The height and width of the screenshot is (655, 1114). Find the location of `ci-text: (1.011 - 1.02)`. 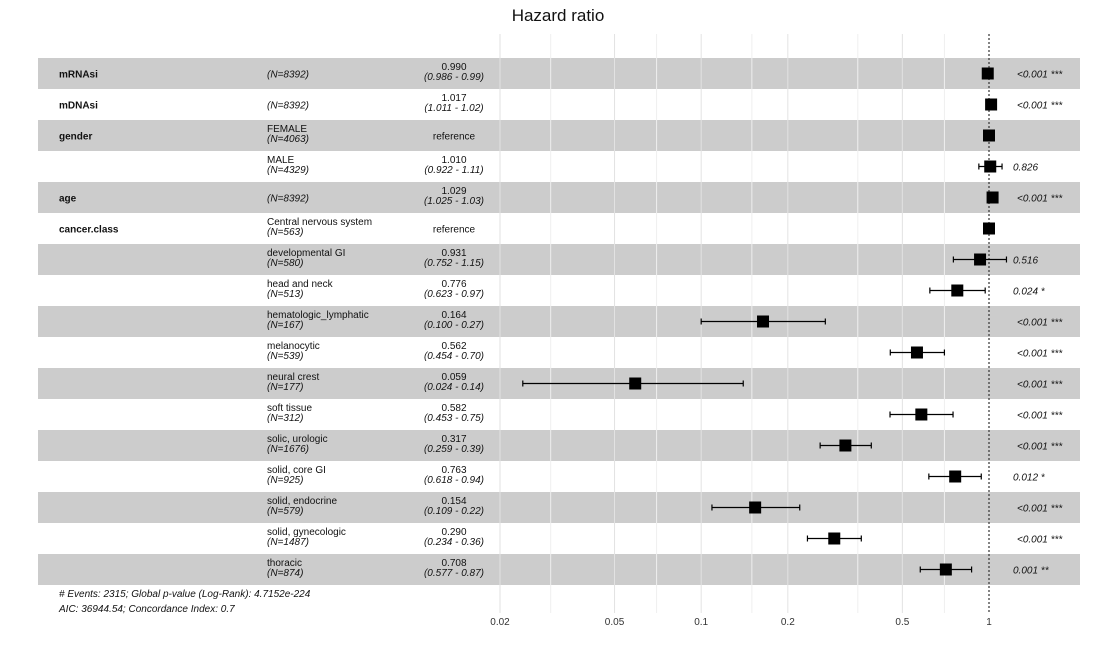

ci-text: (1.011 - 1.02) is located at coordinates (453, 108).